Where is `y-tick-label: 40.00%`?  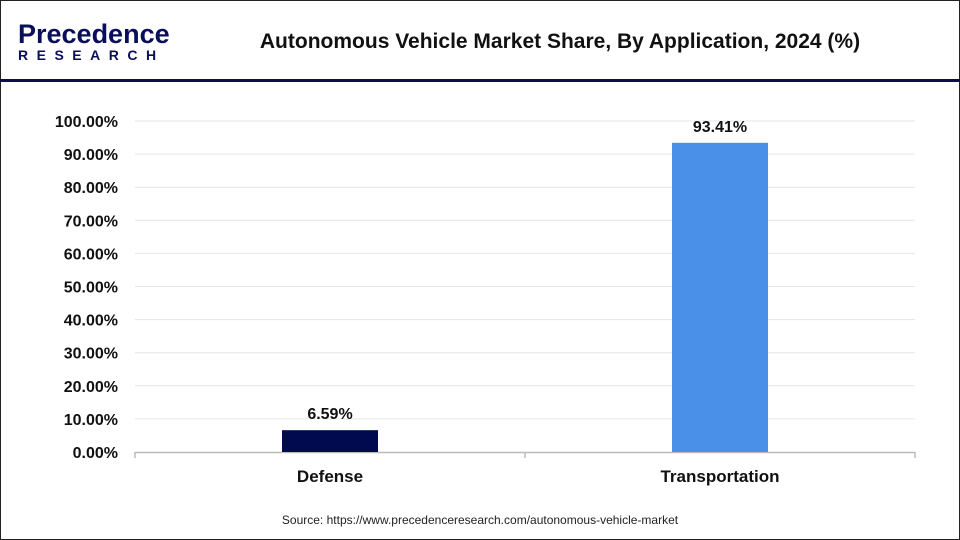 y-tick-label: 40.00% is located at coordinates (91, 321).